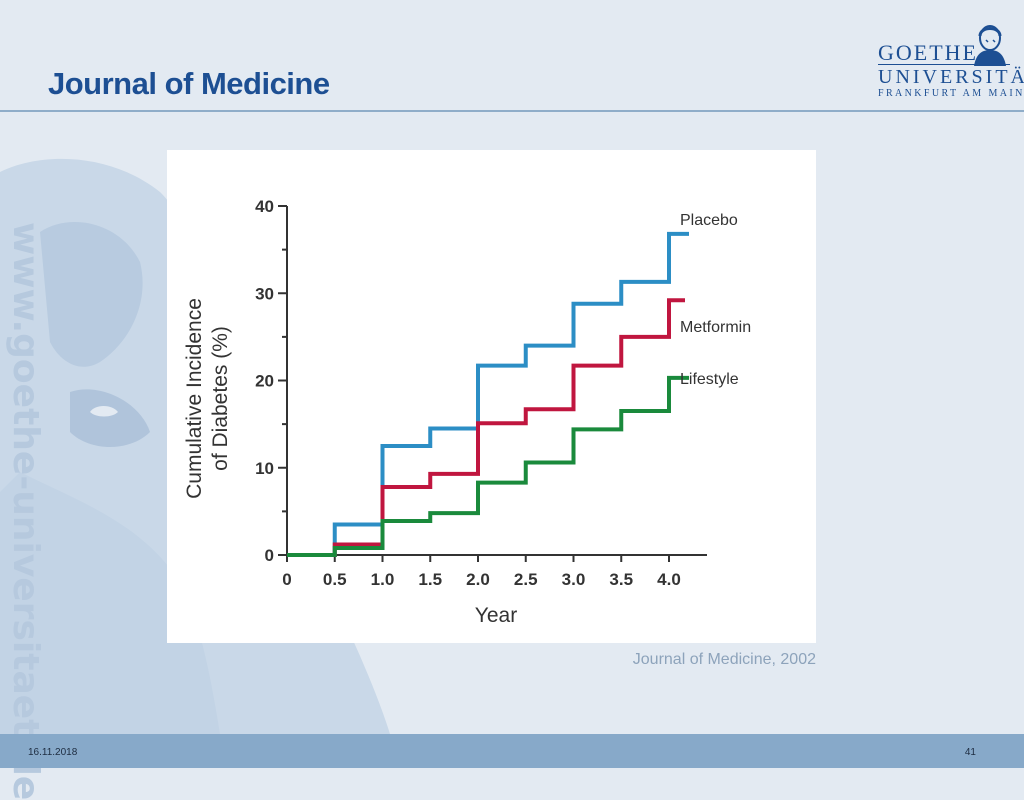 The width and height of the screenshot is (1024, 800). What do you see at coordinates (488, 466) in the screenshot?
I see `series-line-lifestyle` at bounding box center [488, 466].